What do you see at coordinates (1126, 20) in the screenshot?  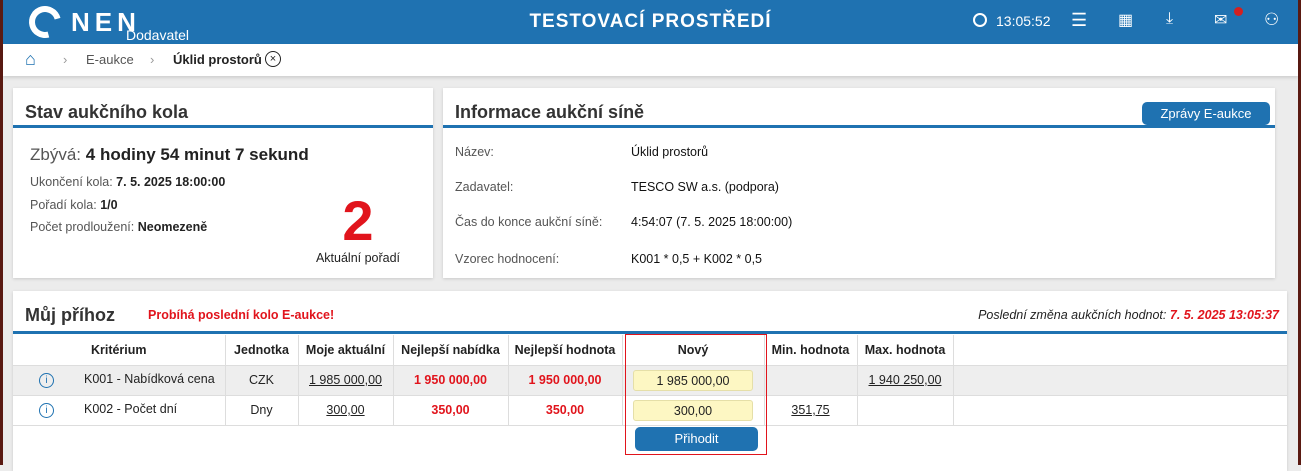 I see `calendar-icon: ▦` at bounding box center [1126, 20].